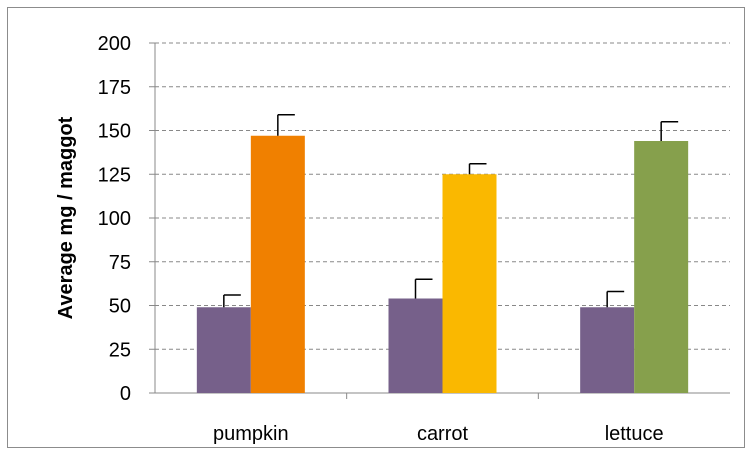 This screenshot has height=457, width=754. I want to click on y-tick-label: 0, so click(125, 394).